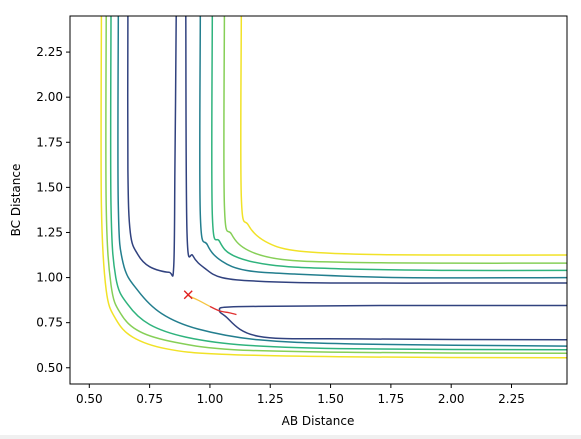 The width and height of the screenshot is (581, 439). What do you see at coordinates (210, 399) in the screenshot?
I see `x-tick-label-2: 1.00` at bounding box center [210, 399].